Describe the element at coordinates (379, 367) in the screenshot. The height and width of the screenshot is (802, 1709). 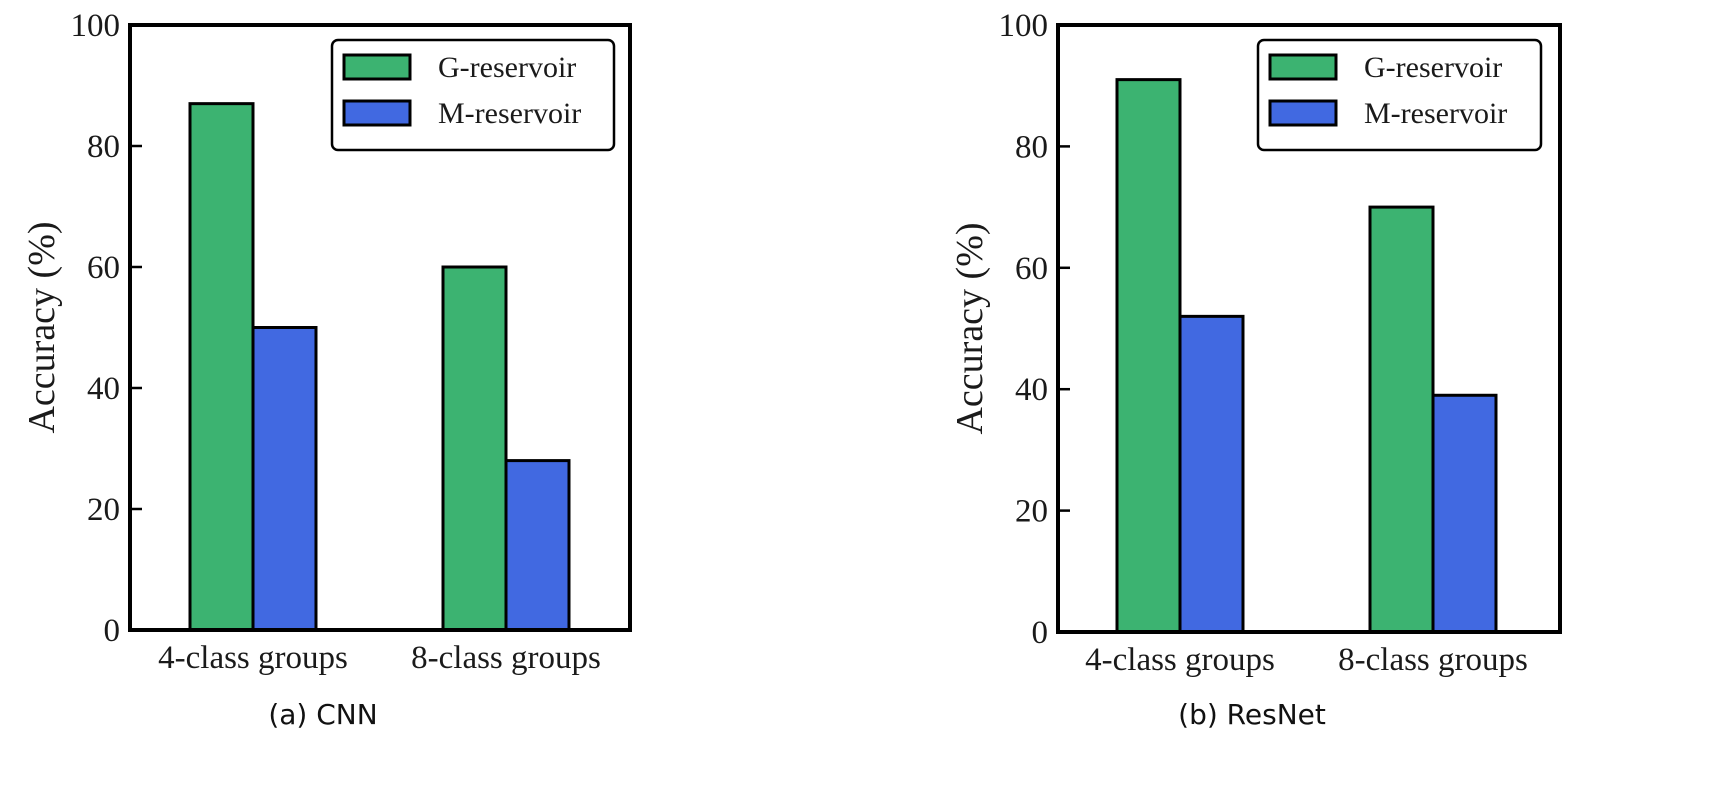
I see `bar-group` at that location.